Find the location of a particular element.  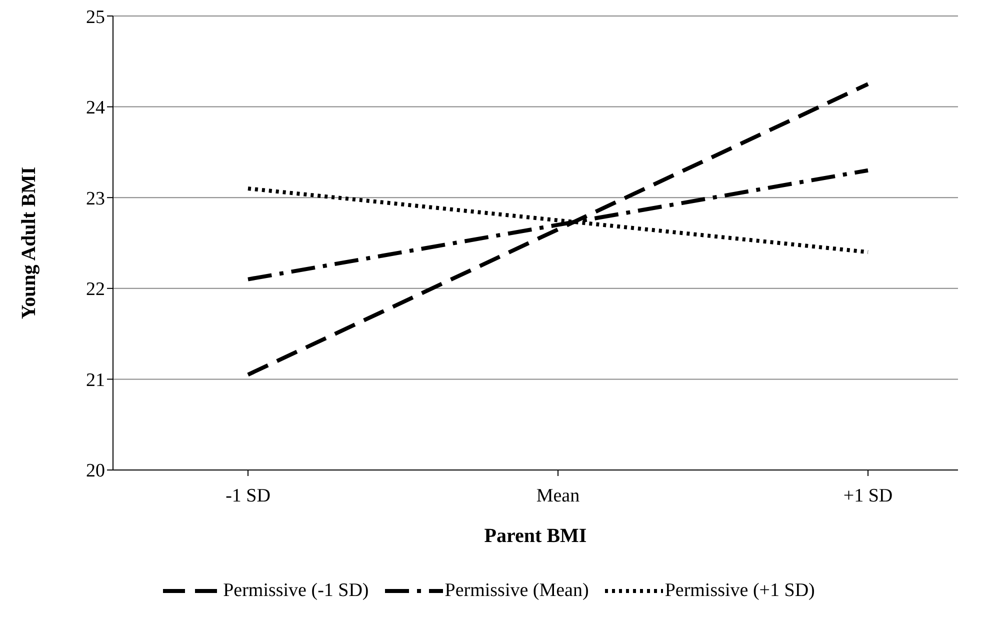

x-tick-label: -1 SD is located at coordinates (248, 495).